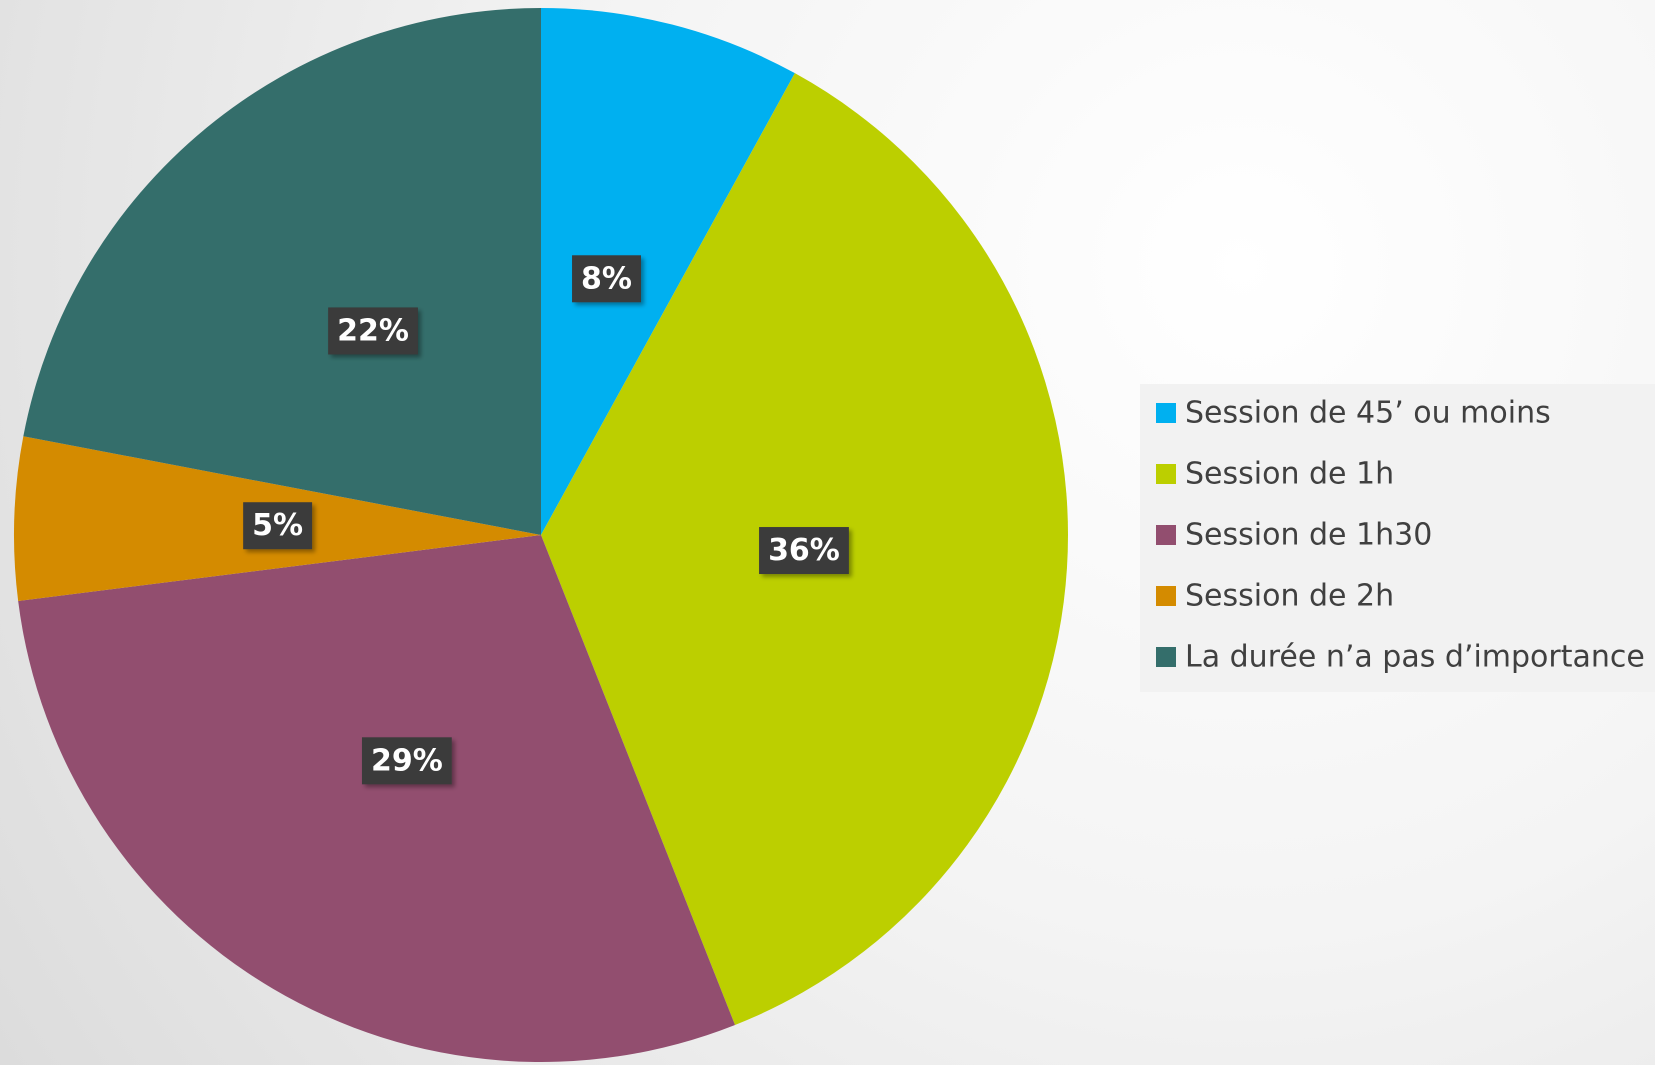  I want to click on legend-label: Session de 2h, so click(1289, 596).